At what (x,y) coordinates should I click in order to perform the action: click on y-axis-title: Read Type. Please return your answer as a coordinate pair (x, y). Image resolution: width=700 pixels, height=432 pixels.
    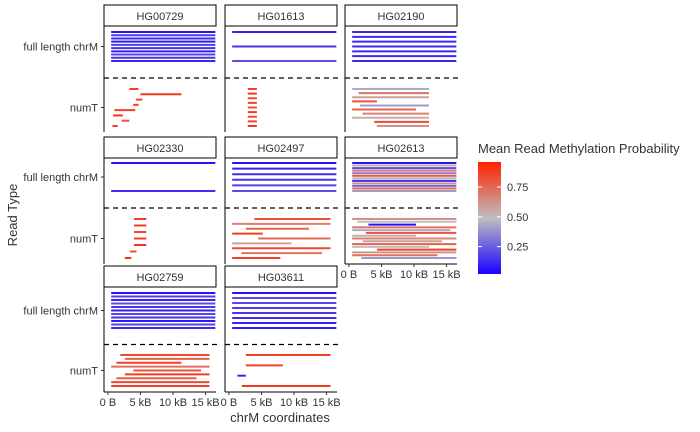
    Looking at the image, I should click on (12, 215).